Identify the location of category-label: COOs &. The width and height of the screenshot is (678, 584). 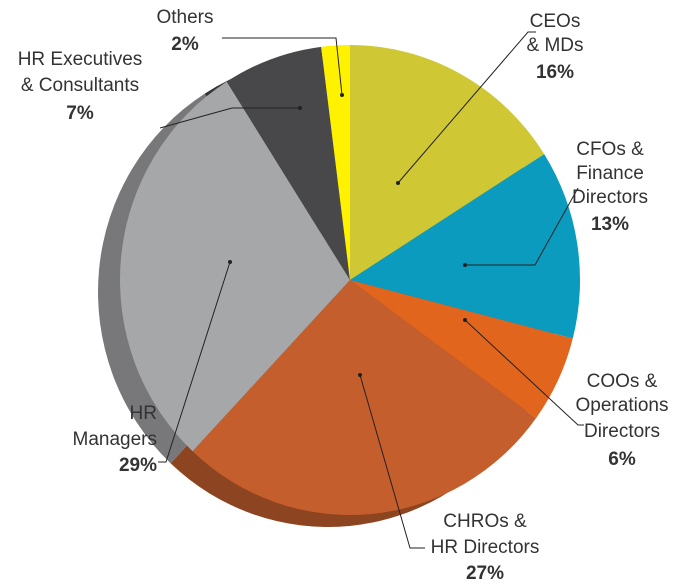
(622, 381).